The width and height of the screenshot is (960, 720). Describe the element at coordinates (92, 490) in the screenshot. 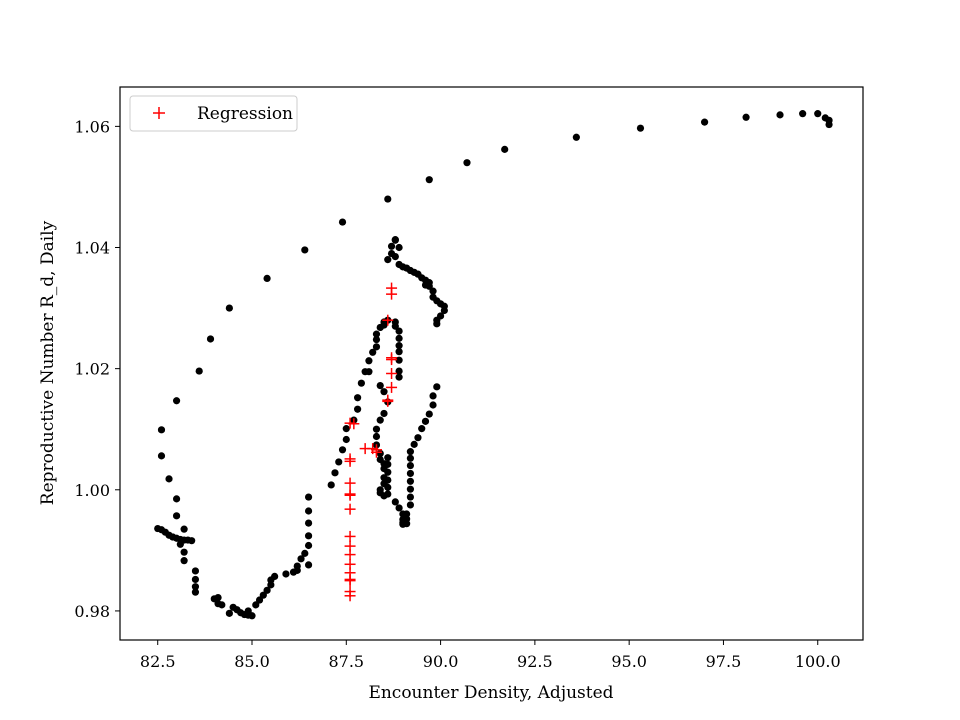

I see `y-tick-label: 1.00` at that location.